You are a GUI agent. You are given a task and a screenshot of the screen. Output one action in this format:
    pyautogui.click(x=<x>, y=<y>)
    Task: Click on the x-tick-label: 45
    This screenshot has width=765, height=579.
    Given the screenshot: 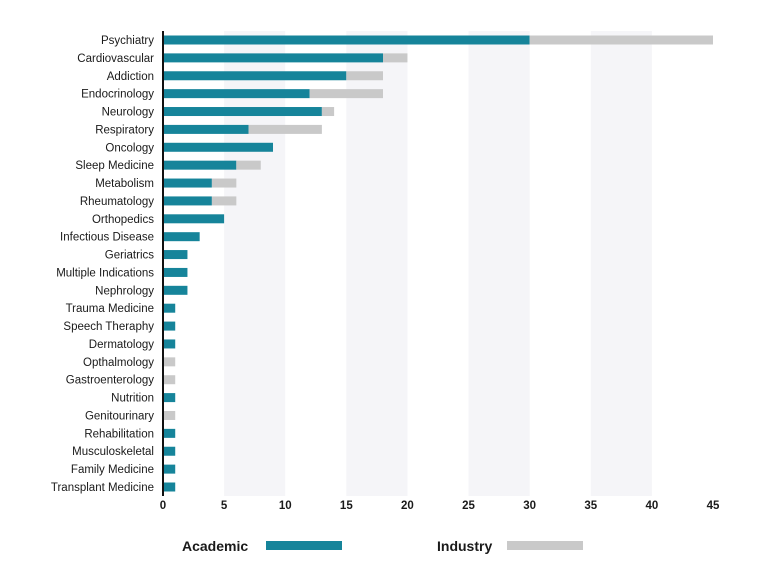 What is the action you would take?
    pyautogui.click(x=713, y=506)
    